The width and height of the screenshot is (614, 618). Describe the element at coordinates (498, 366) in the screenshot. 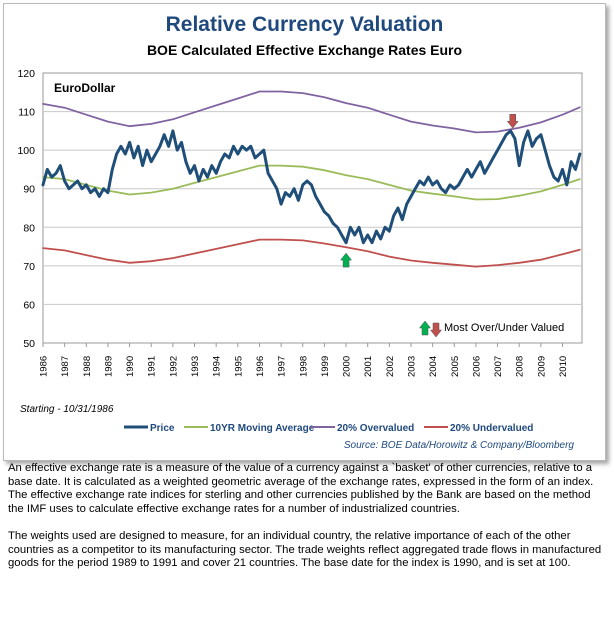

I see `x-tick-label: 2007` at that location.